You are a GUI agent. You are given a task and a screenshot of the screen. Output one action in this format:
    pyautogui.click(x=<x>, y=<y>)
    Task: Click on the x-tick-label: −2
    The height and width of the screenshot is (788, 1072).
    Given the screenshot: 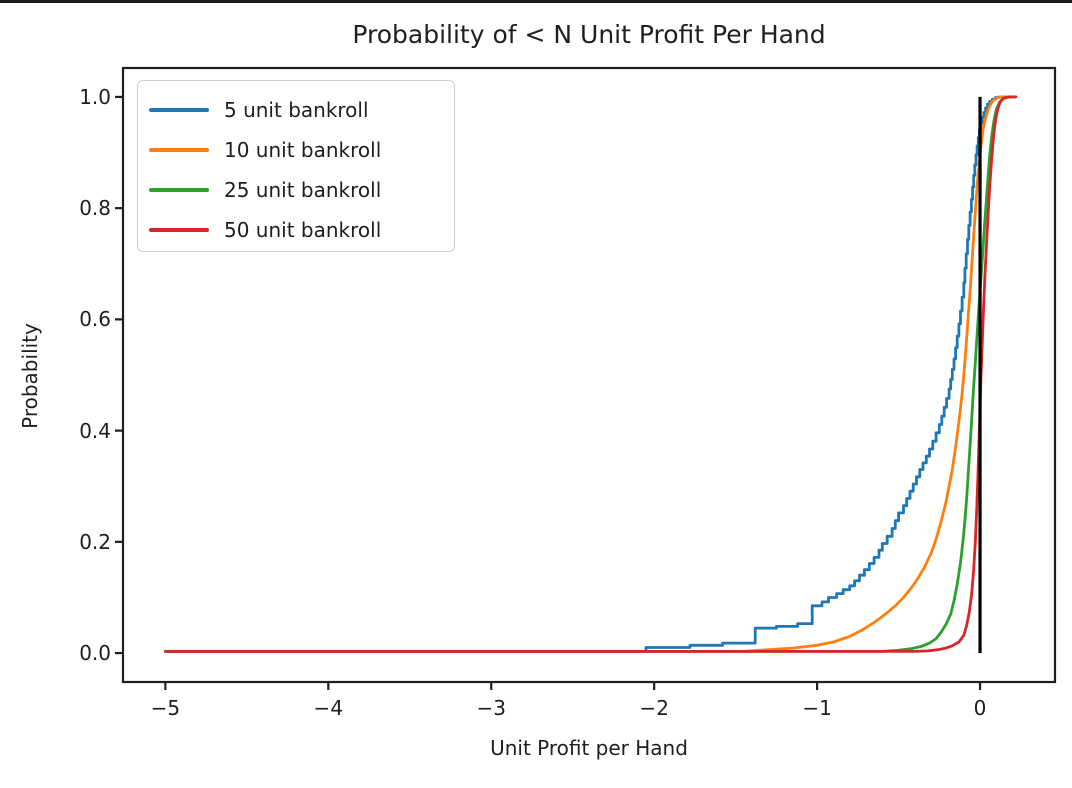 What is the action you would take?
    pyautogui.click(x=654, y=708)
    